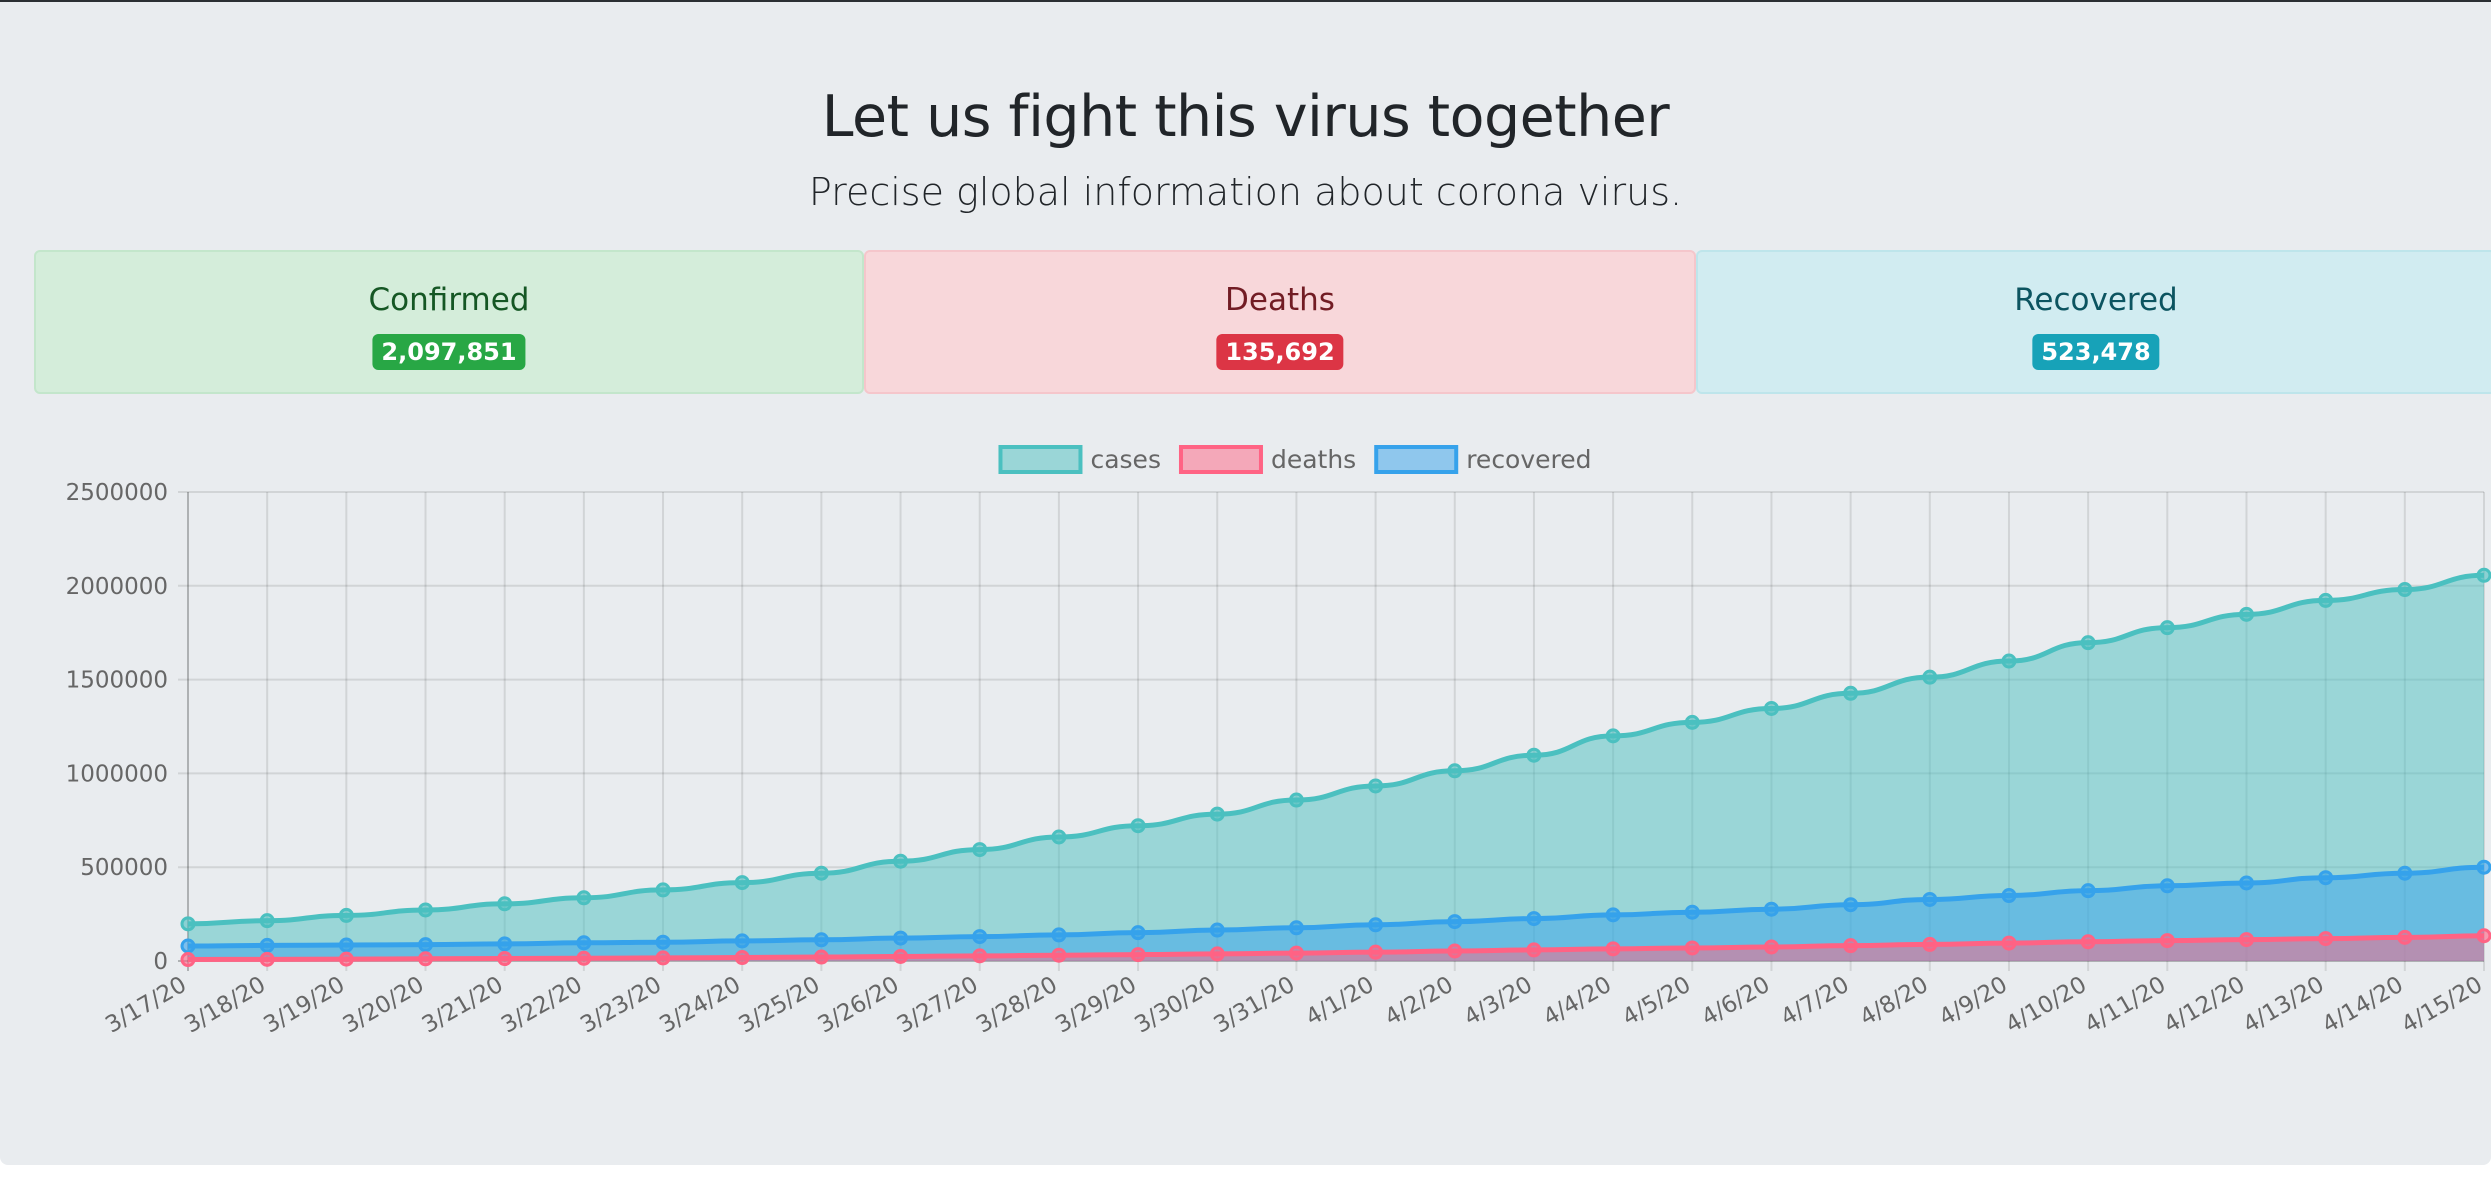 This screenshot has height=1183, width=2491. What do you see at coordinates (938, 1005) in the screenshot?
I see `x-tick-label: 3/27/20` at bounding box center [938, 1005].